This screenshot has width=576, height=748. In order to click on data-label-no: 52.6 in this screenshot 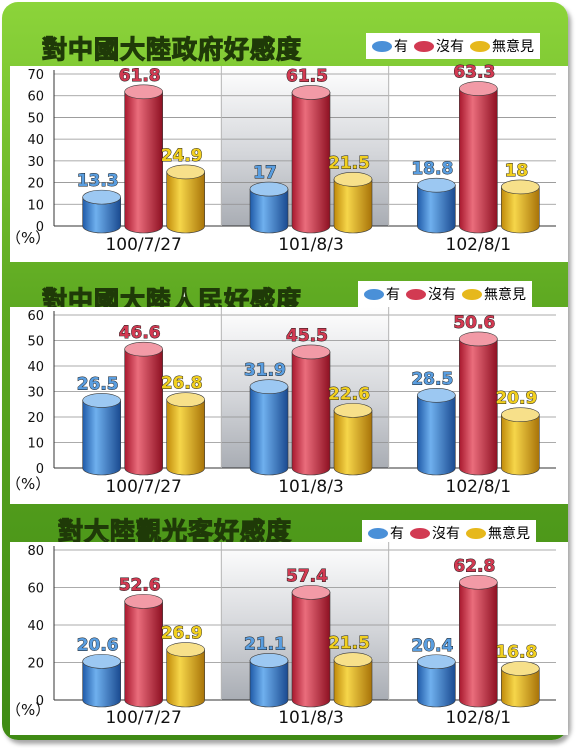, I will do `click(140, 585)`.